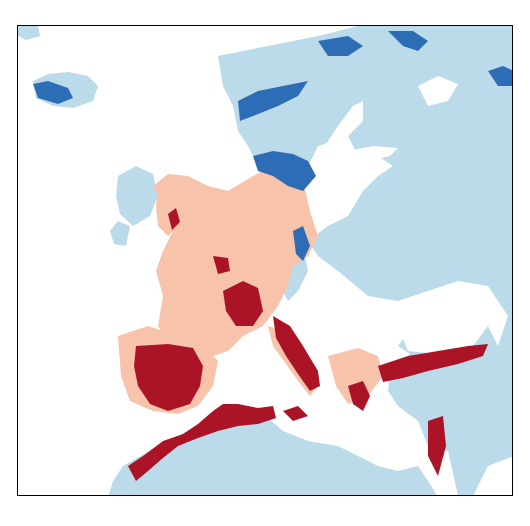 The height and width of the screenshot is (526, 530). I want to click on region-light-blue-ireland, so click(120, 233).